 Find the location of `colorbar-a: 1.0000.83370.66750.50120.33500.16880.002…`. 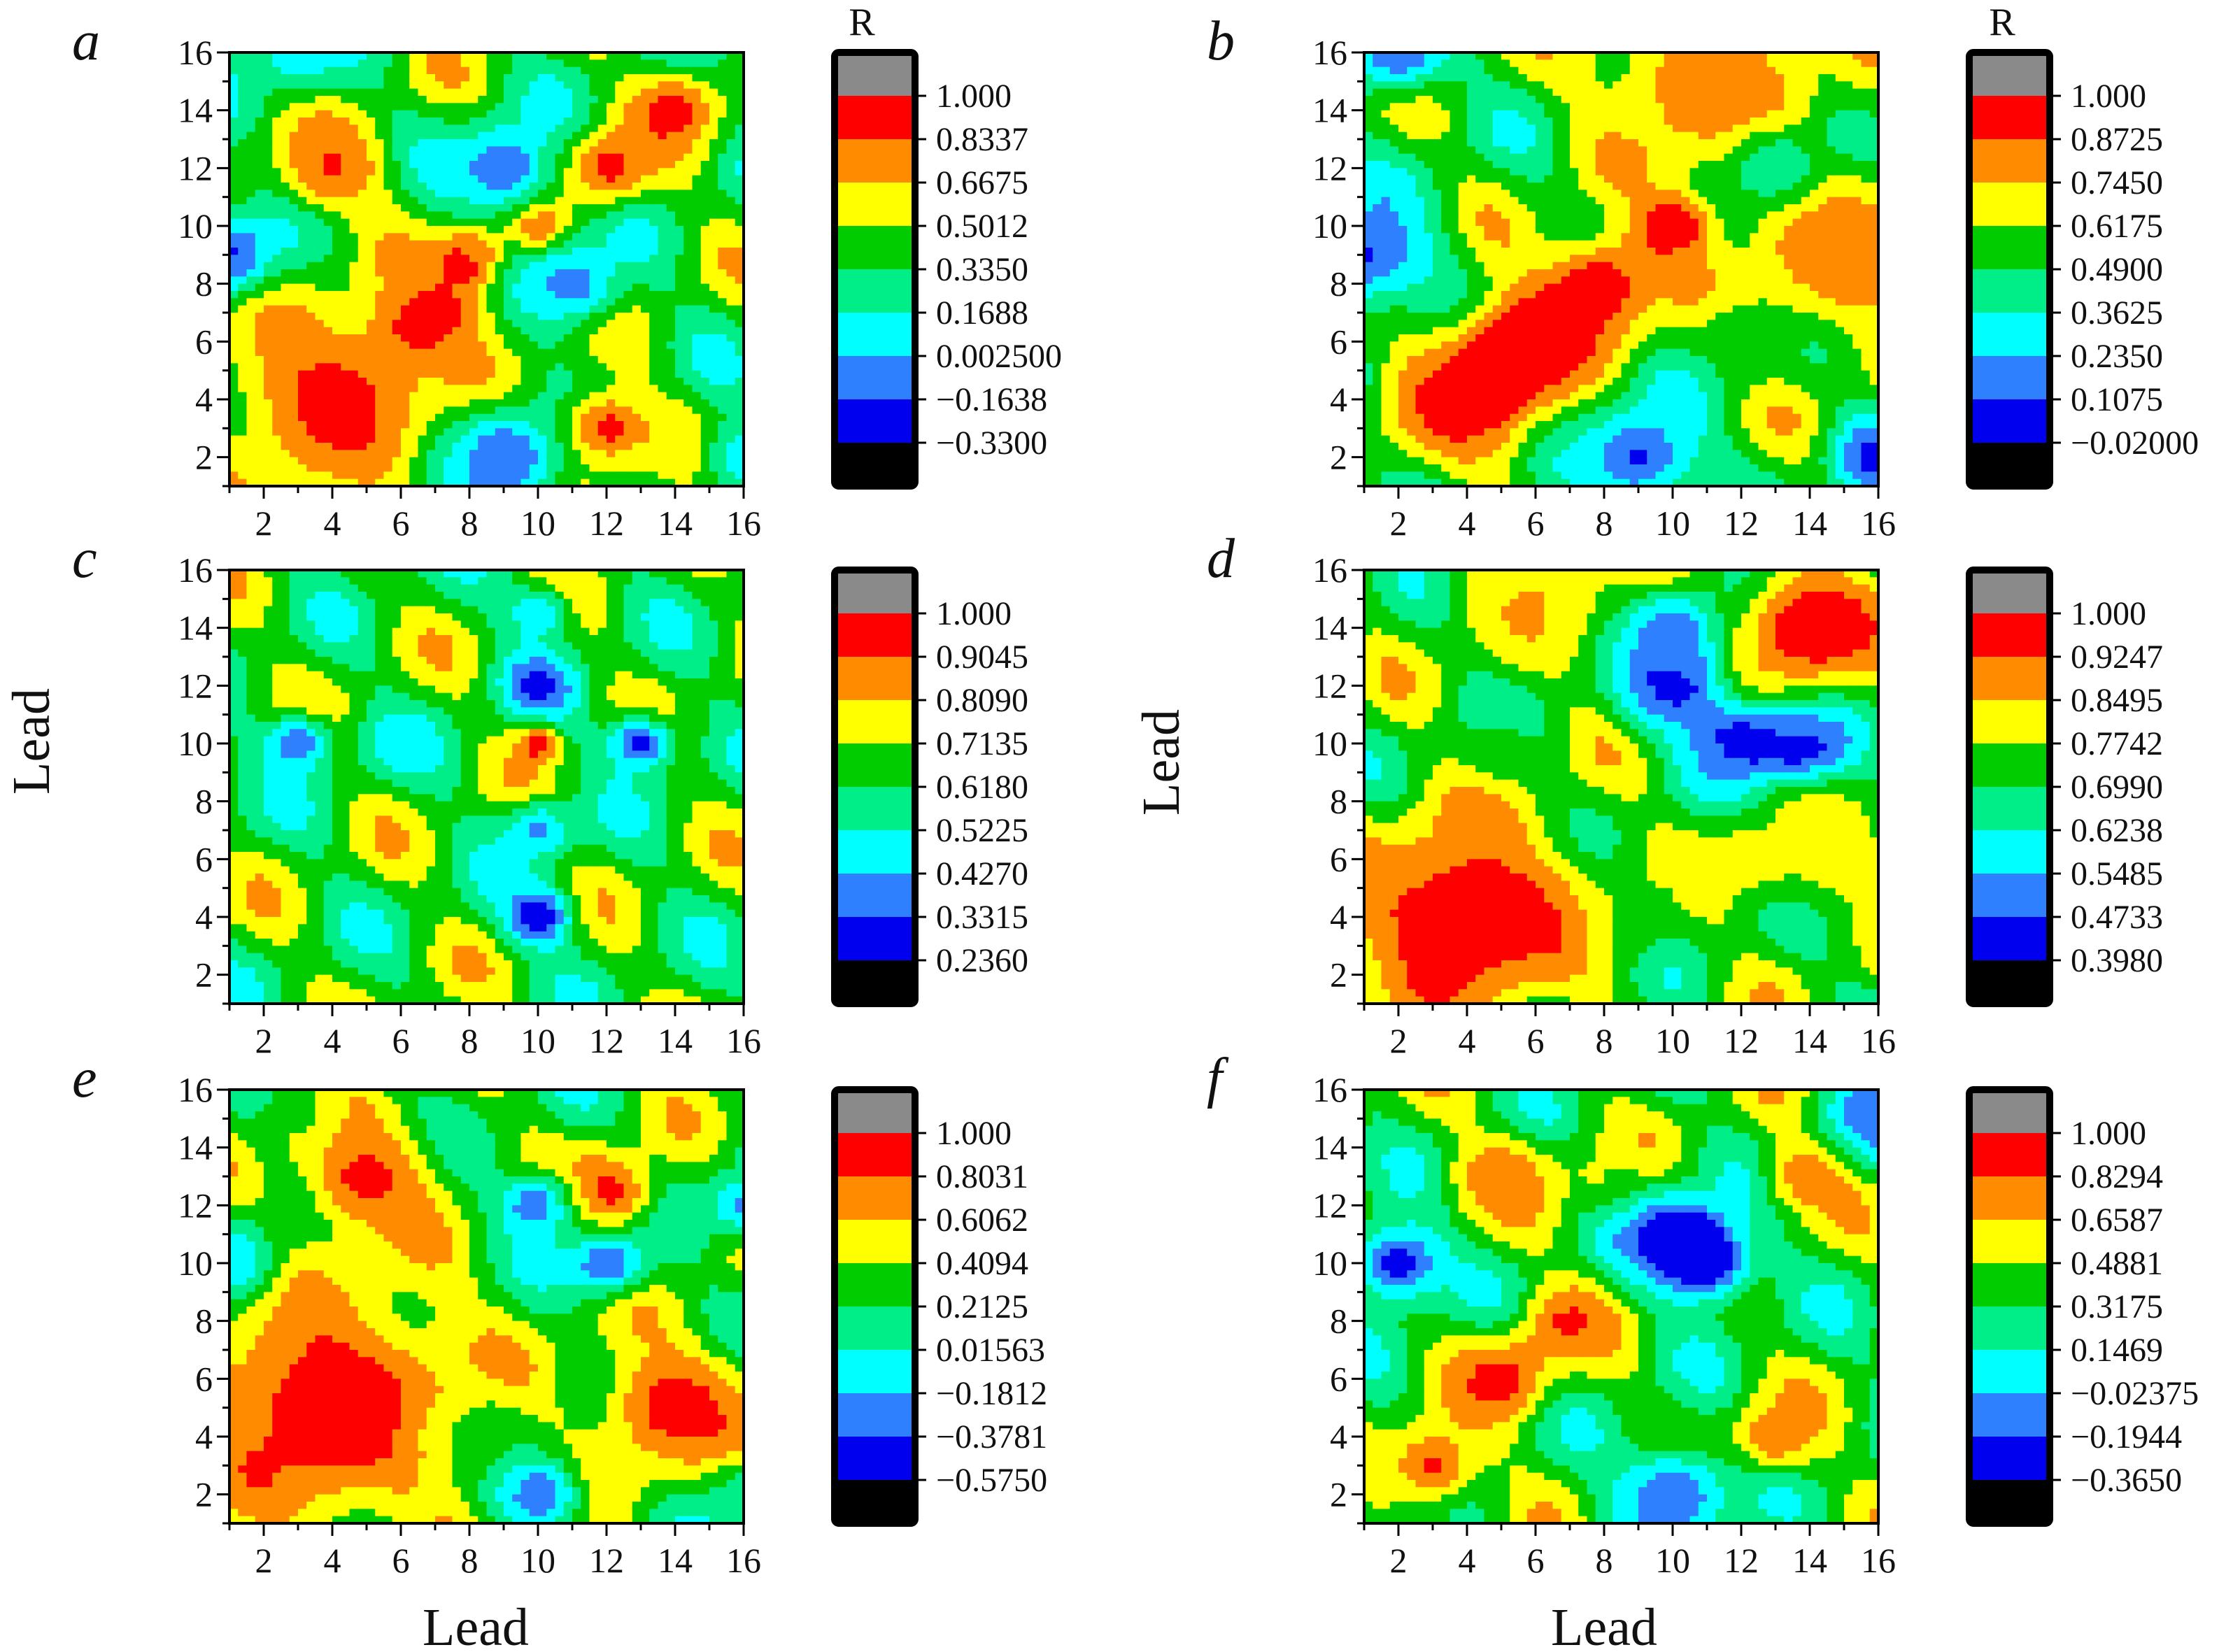

colorbar-a: 1.0000.83370.66750.50120.33500.16880.002… is located at coordinates (946, 269).